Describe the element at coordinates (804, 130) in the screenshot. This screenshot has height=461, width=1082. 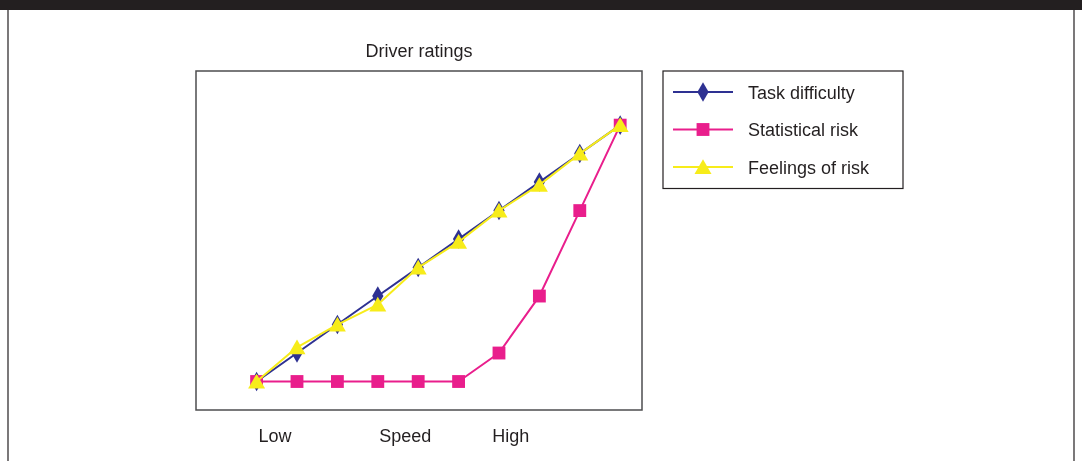
I see `legend-label: Statistical risk` at that location.